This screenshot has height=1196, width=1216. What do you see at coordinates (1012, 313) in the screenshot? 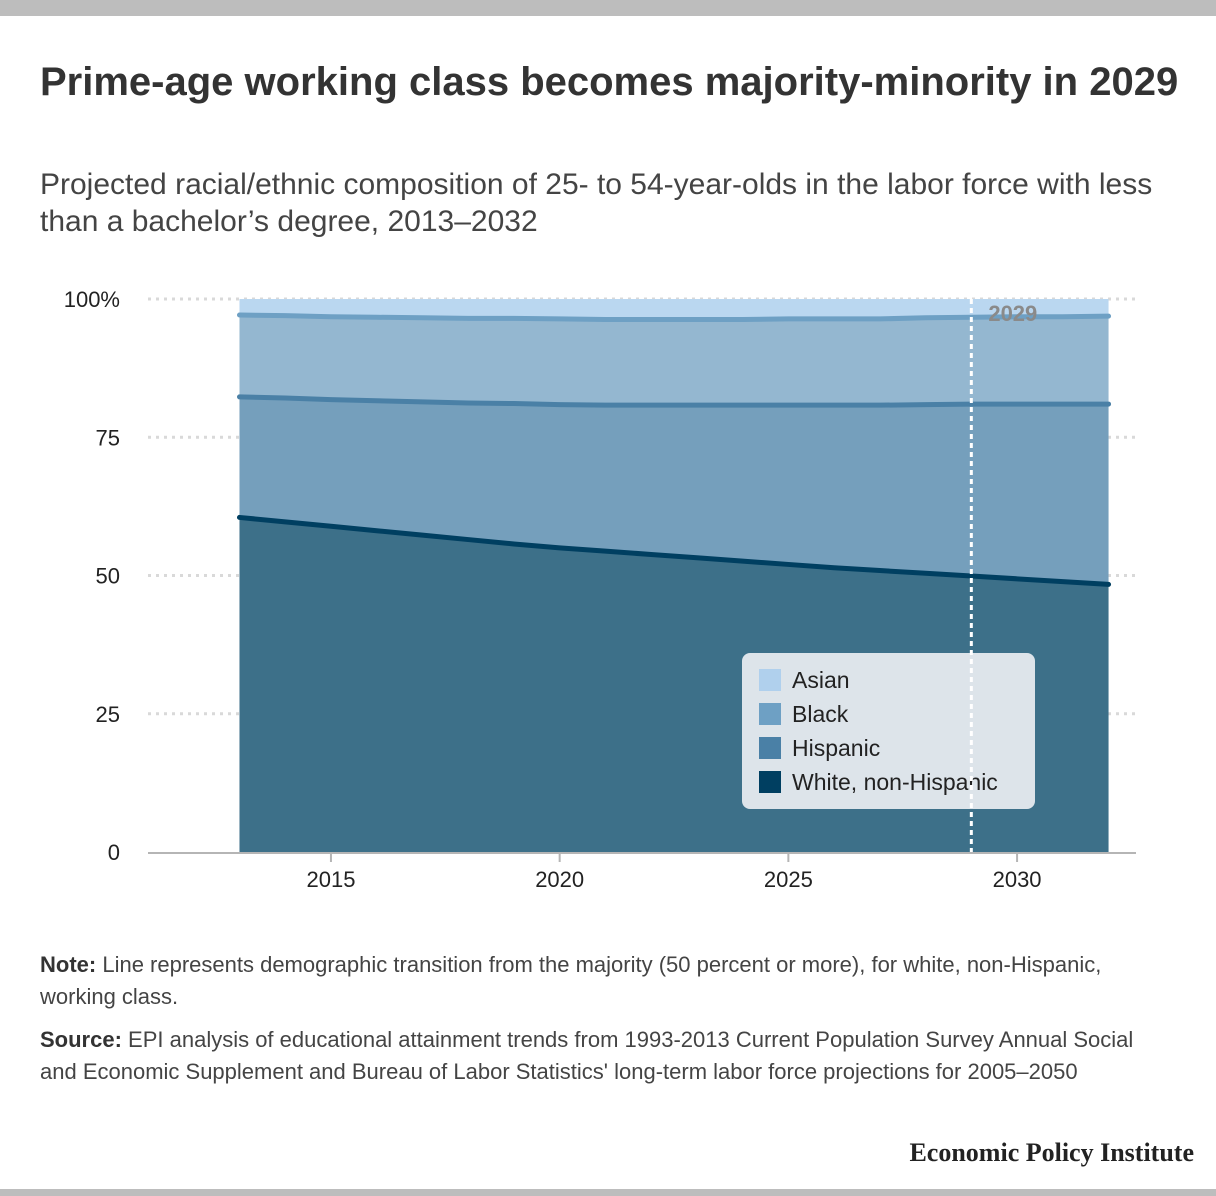
I see `annotation-label: 2029` at bounding box center [1012, 313].